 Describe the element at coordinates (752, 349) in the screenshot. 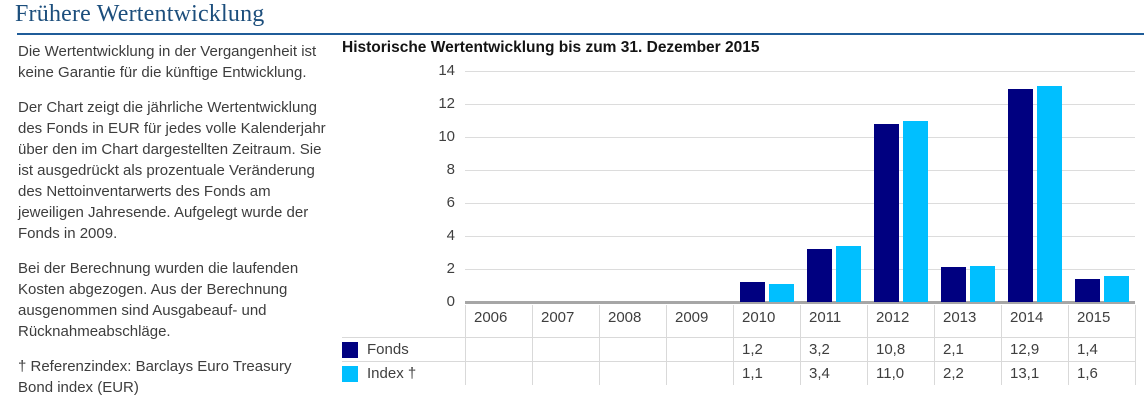

I see `value-fonds-2010: 1,2` at that location.